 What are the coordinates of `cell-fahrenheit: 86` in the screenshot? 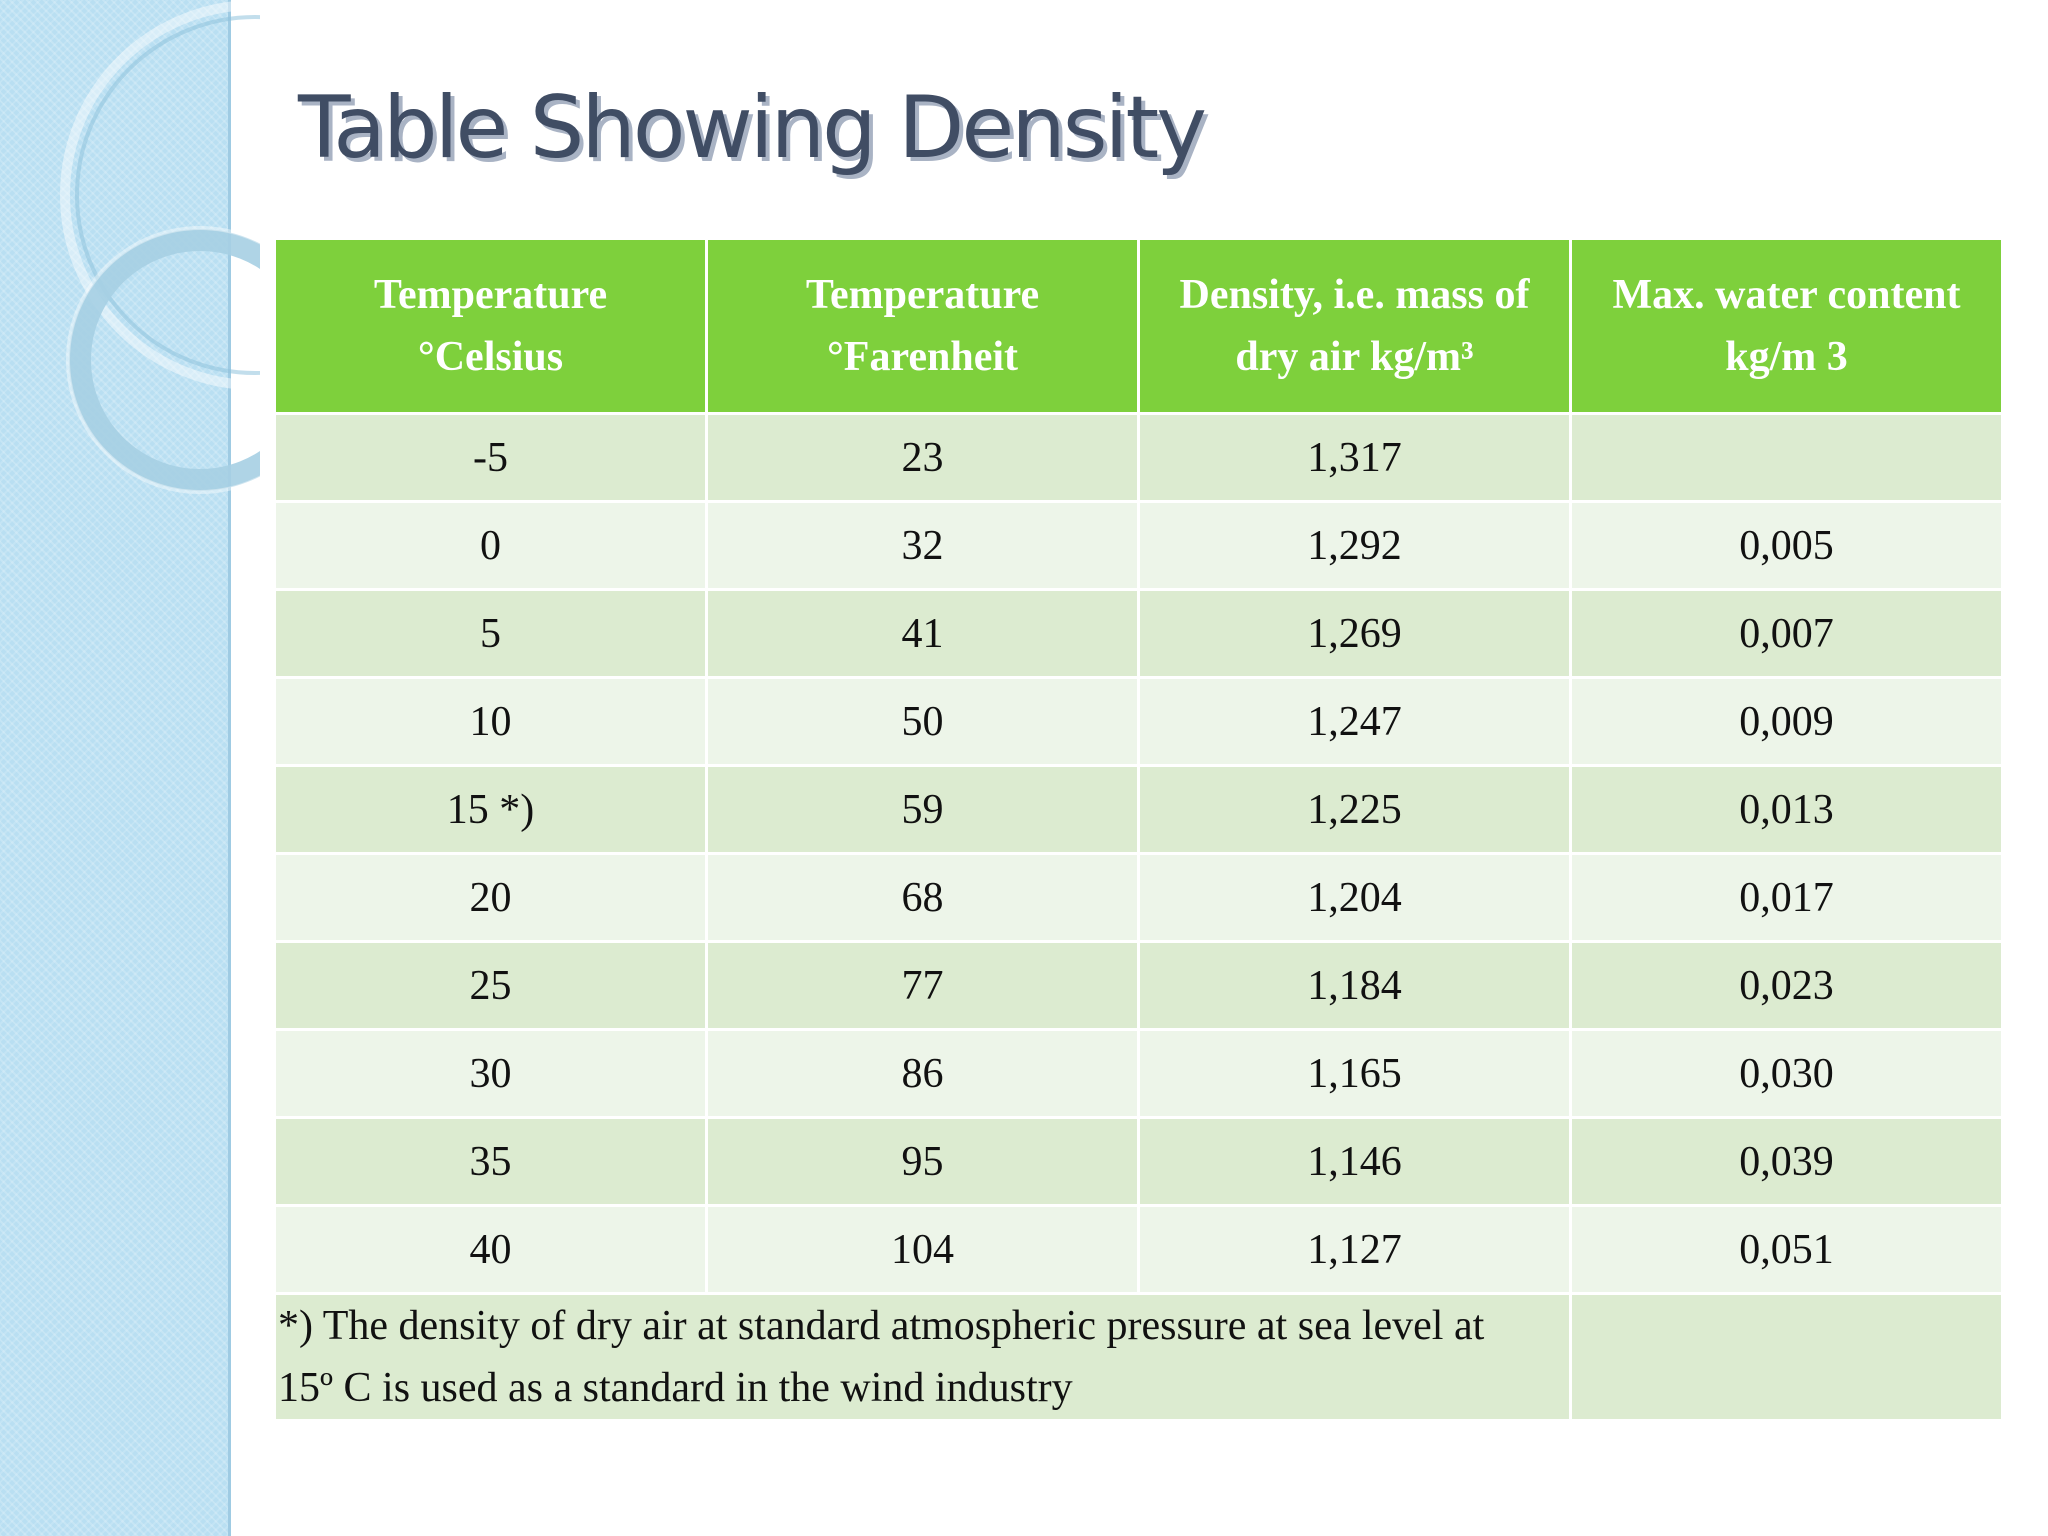 It's located at (922, 1073).